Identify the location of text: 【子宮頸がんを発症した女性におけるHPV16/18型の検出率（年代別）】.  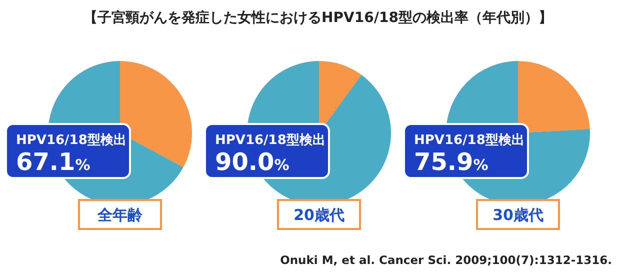
(318, 17).